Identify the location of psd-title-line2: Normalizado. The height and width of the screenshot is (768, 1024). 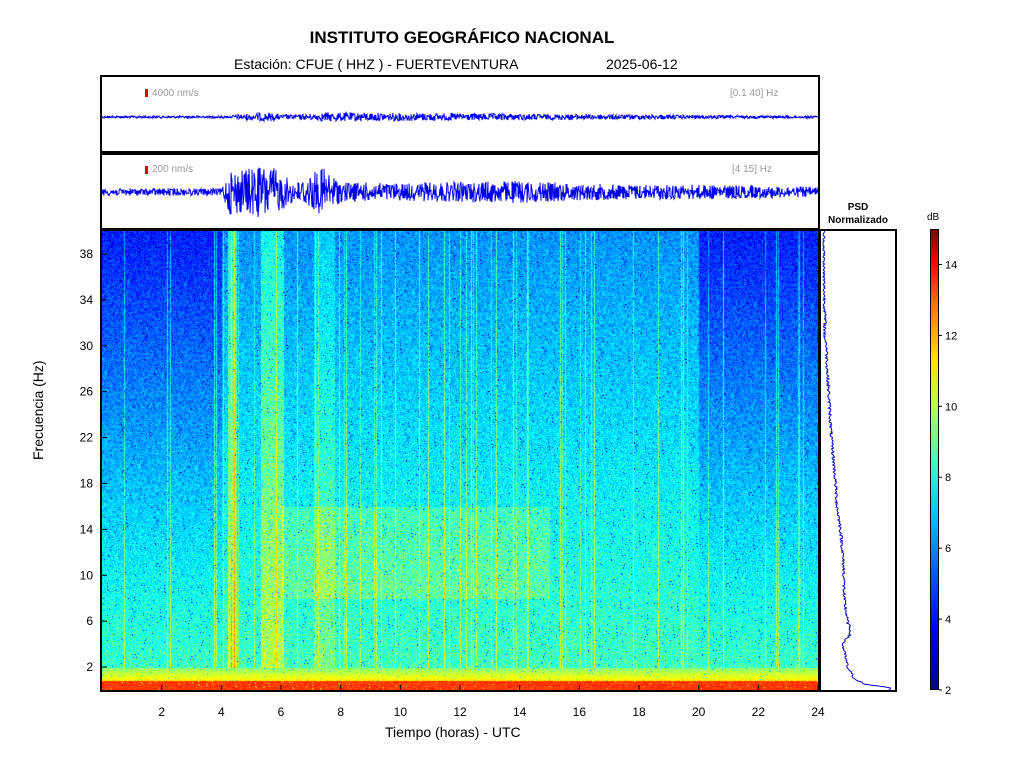
(857, 220).